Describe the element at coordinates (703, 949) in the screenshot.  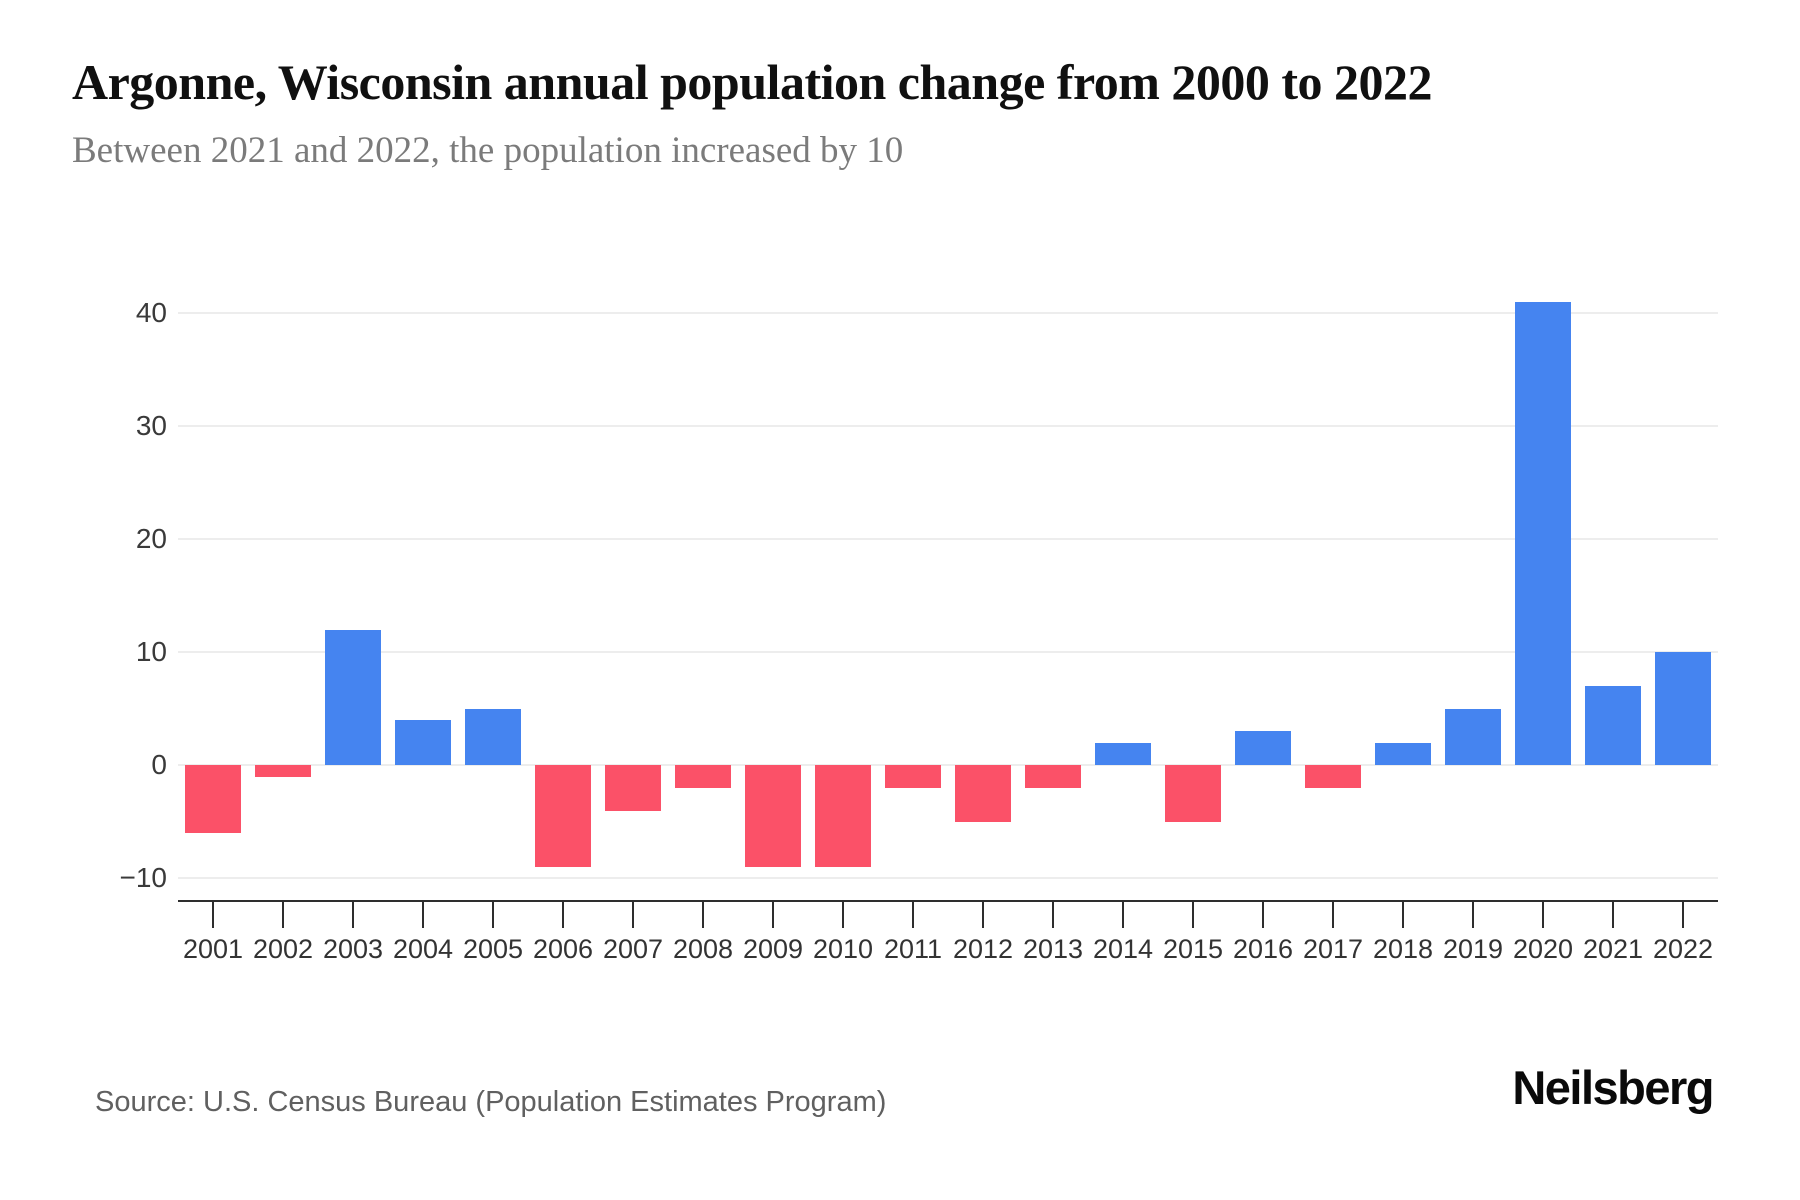
I see `x-axis-tick-label: 2008` at that location.